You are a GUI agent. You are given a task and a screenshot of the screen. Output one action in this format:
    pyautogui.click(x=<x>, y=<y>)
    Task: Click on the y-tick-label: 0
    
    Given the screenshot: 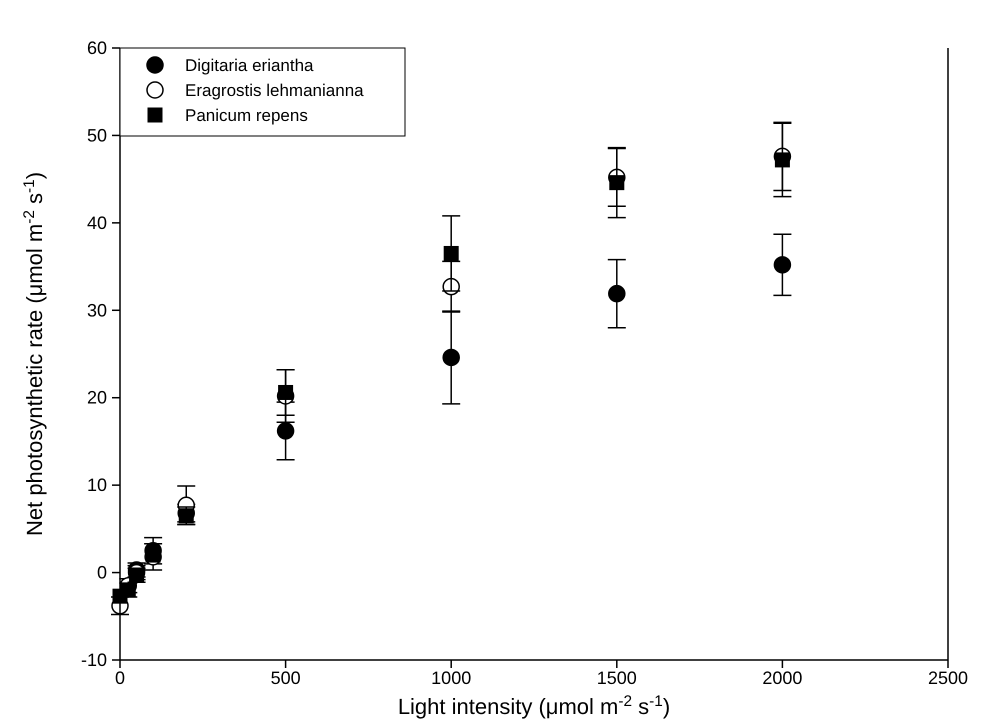 What is the action you would take?
    pyautogui.click(x=101, y=572)
    